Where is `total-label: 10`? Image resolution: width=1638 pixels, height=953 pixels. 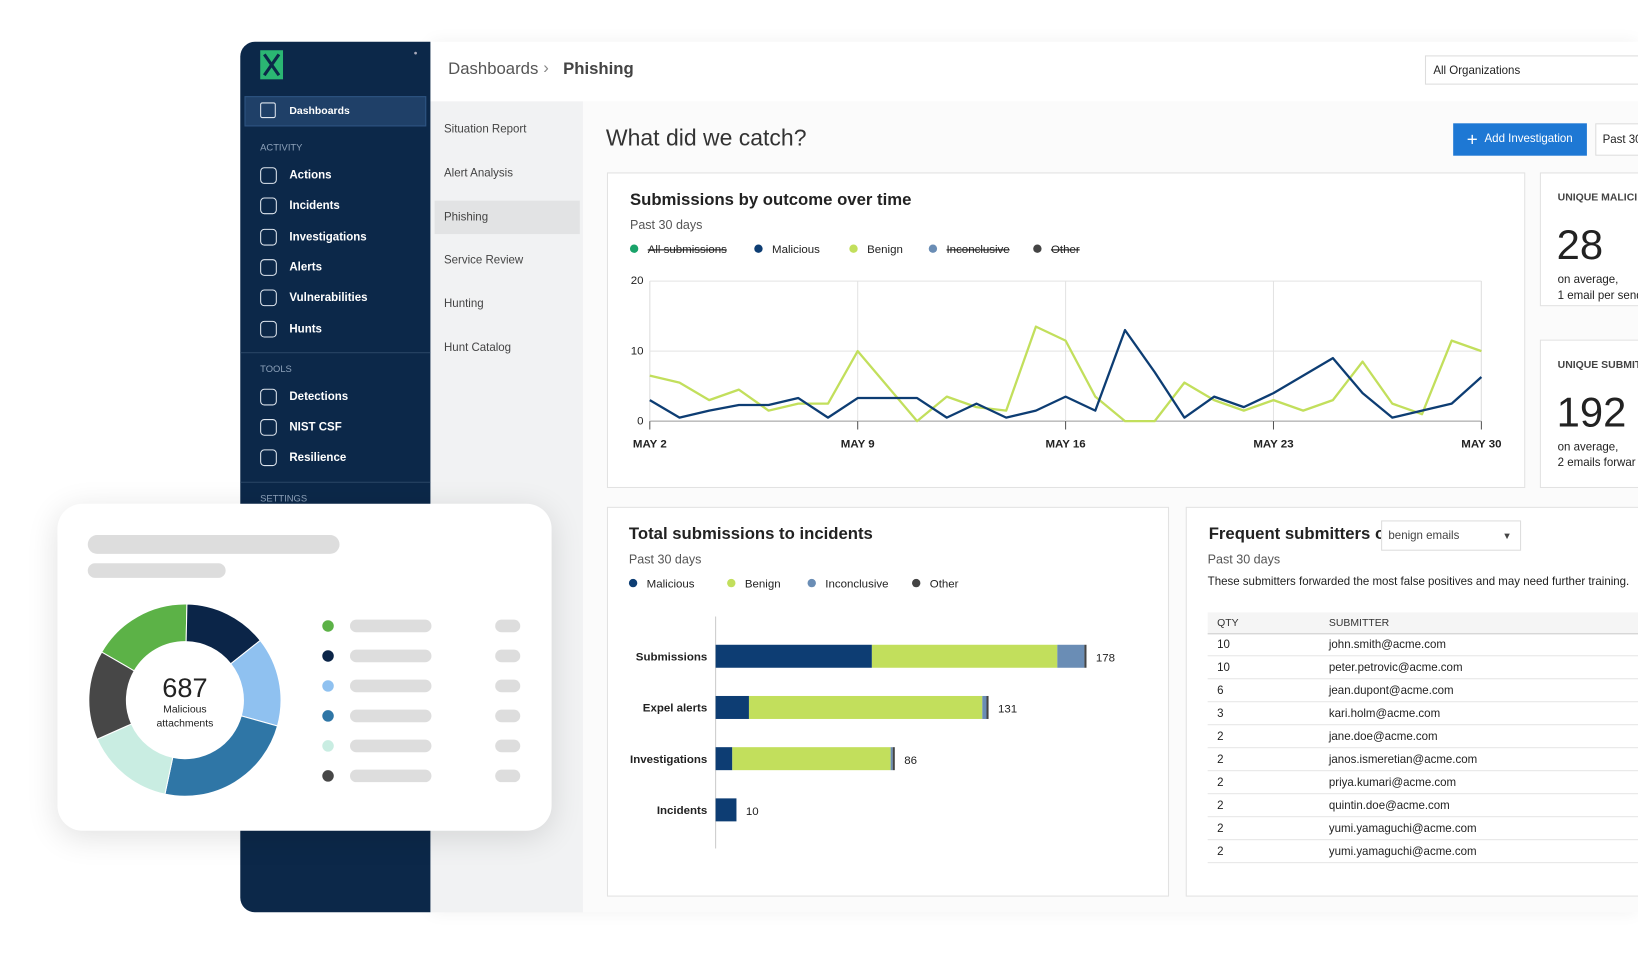
total-label: 10 is located at coordinates (752, 812).